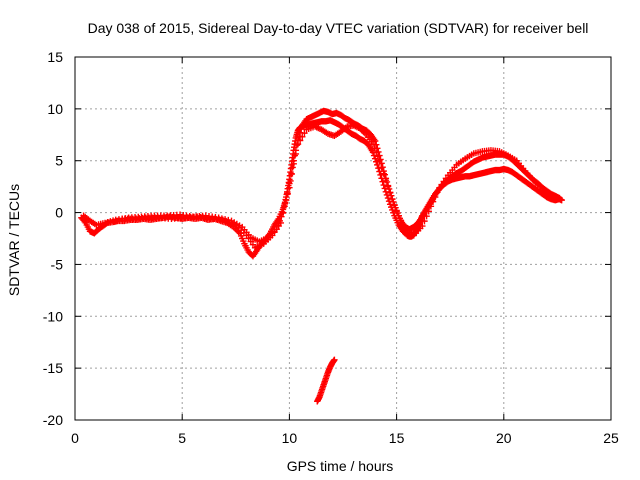 This screenshot has height=480, width=640. What do you see at coordinates (290, 438) in the screenshot?
I see `x-tick-label: 10` at bounding box center [290, 438].